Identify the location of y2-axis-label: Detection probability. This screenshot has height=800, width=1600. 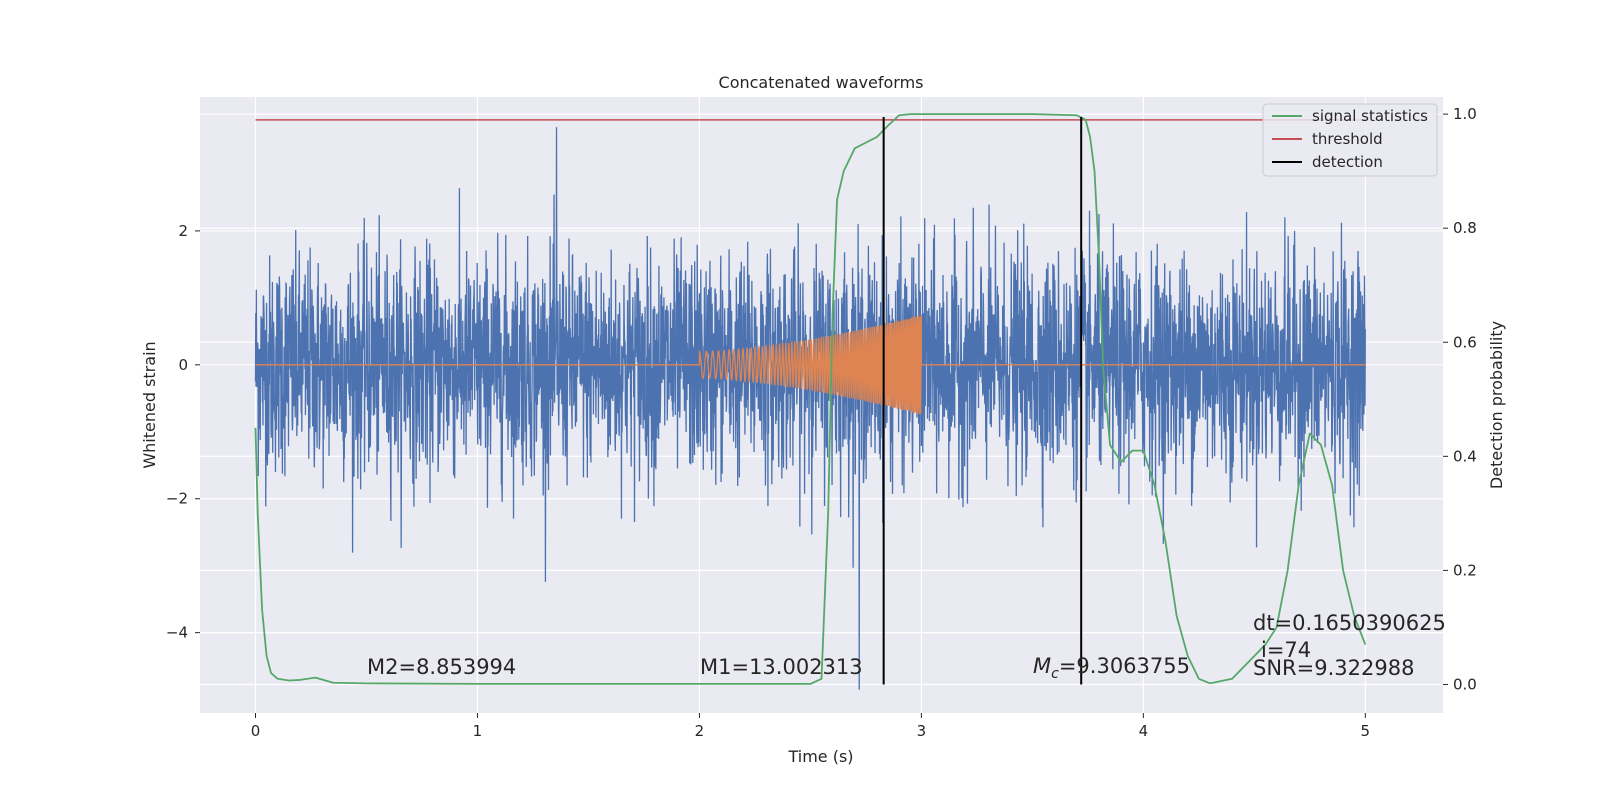
(1496, 405).